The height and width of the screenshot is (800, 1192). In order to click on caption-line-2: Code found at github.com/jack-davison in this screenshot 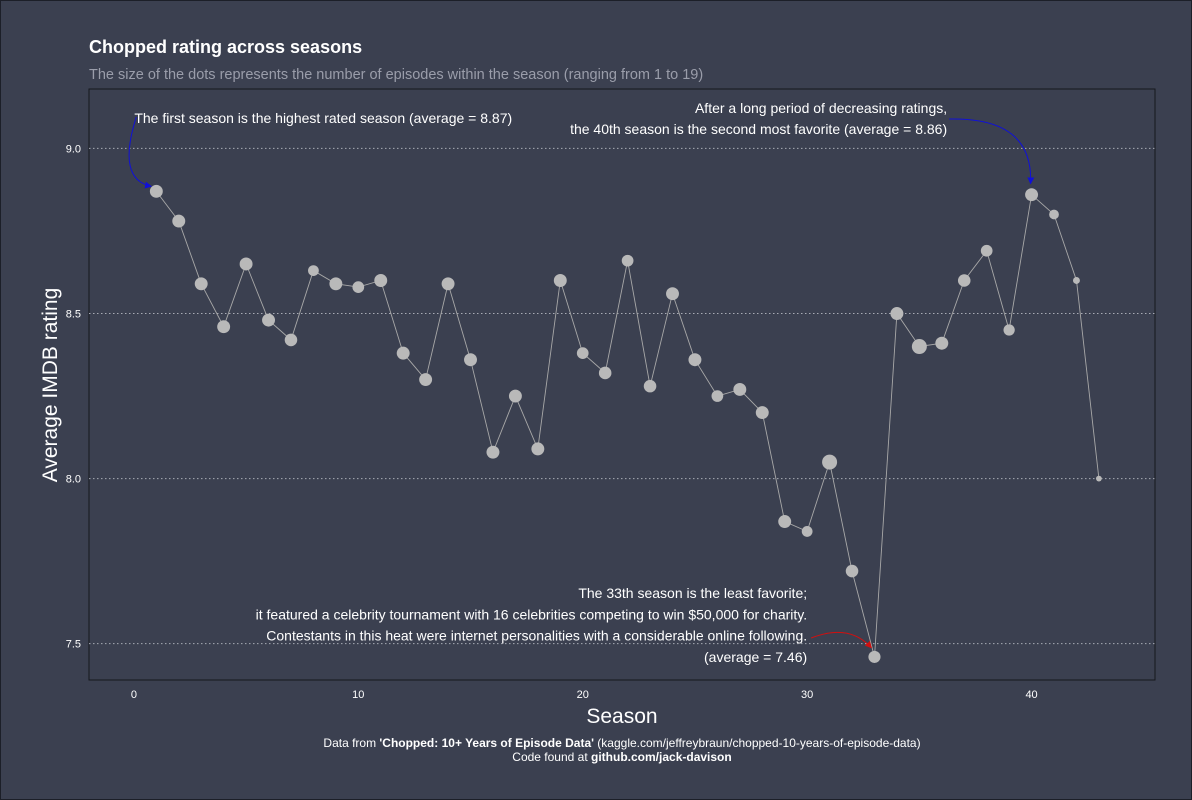, I will do `click(621, 757)`.